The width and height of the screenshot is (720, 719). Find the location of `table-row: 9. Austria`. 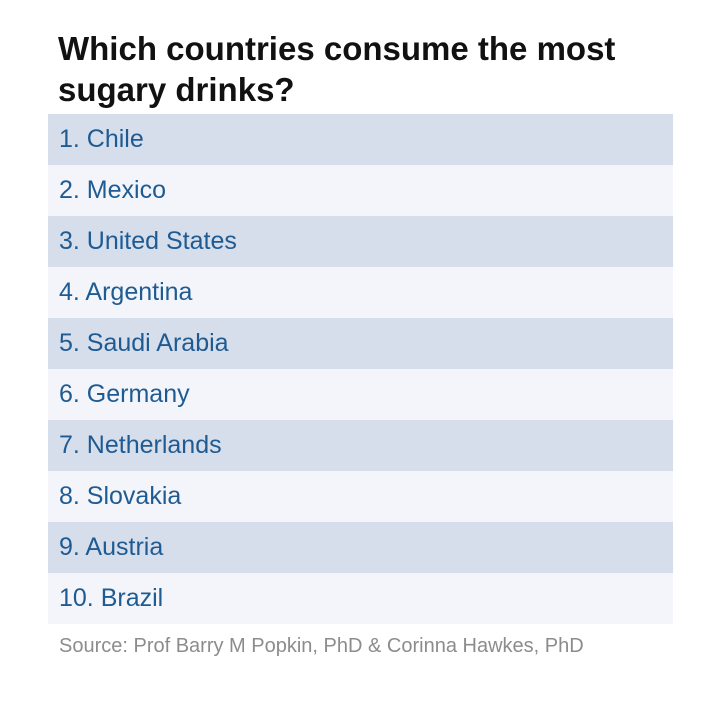

table-row: 9. Austria is located at coordinates (360, 547).